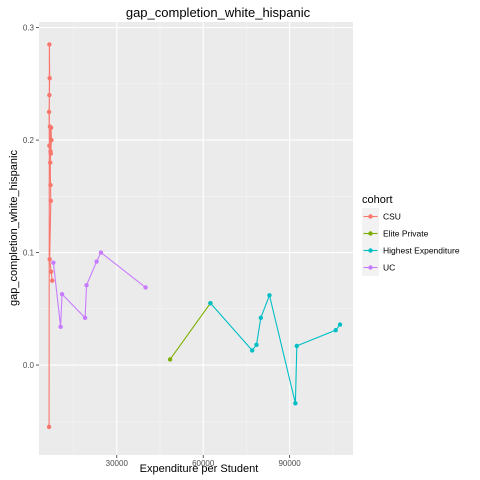 This screenshot has height=480, width=480. I want to click on legend-point-highest-expenditure, so click(370, 250).